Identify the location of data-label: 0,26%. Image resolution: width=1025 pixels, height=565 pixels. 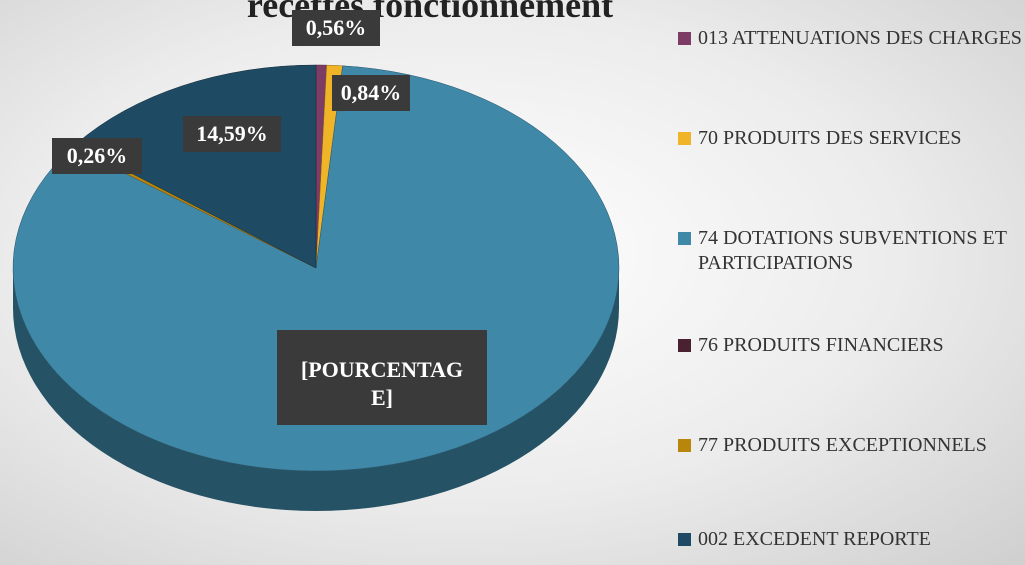
(97, 156).